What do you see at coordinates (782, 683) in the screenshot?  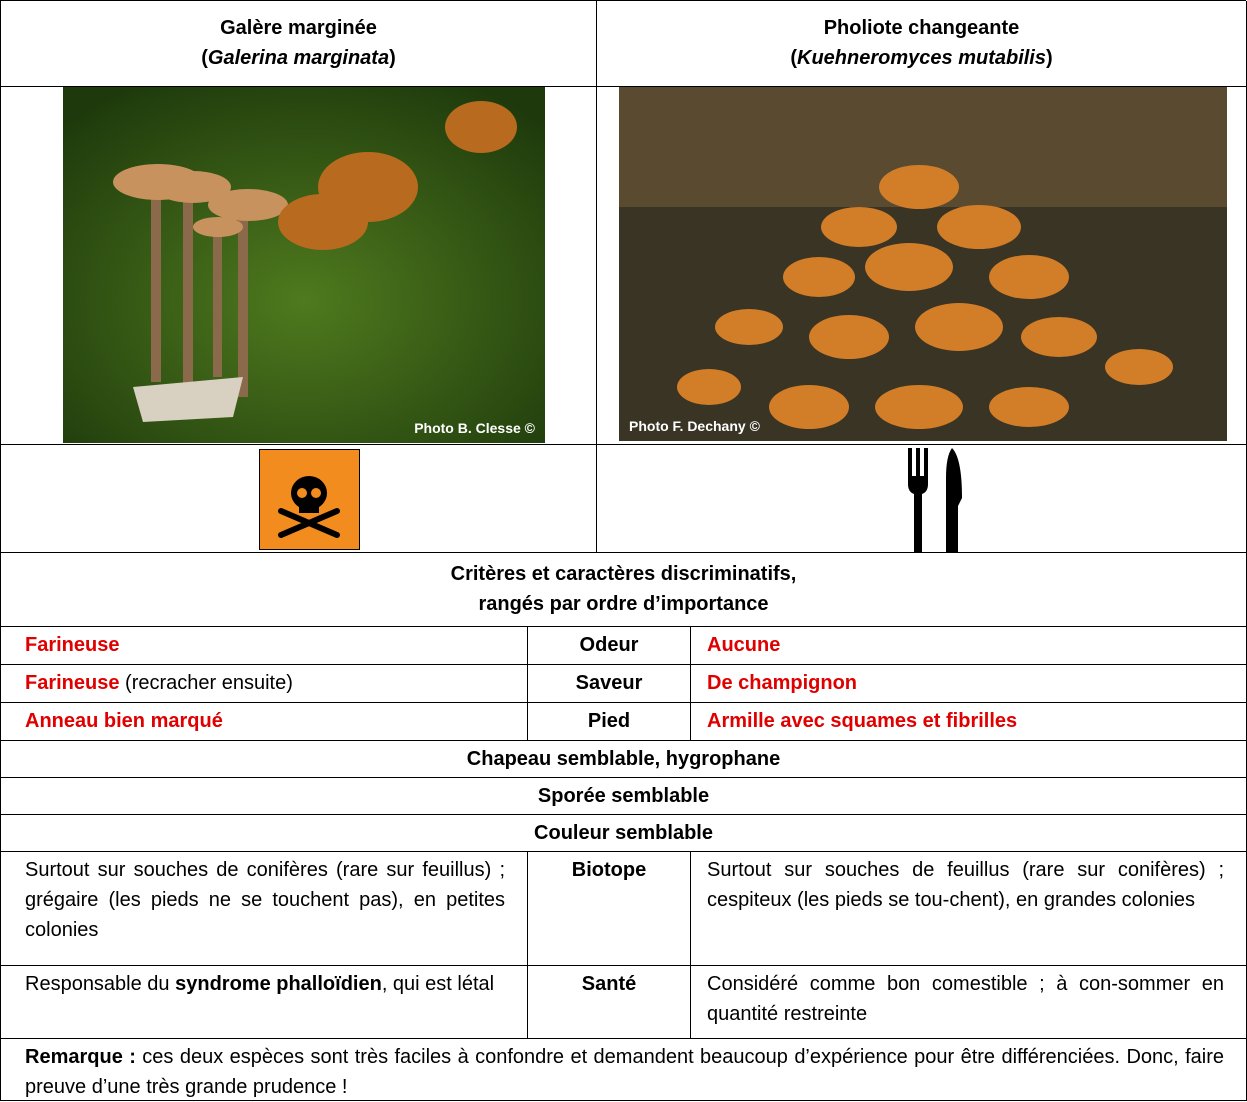 I see `text: De champignon` at bounding box center [782, 683].